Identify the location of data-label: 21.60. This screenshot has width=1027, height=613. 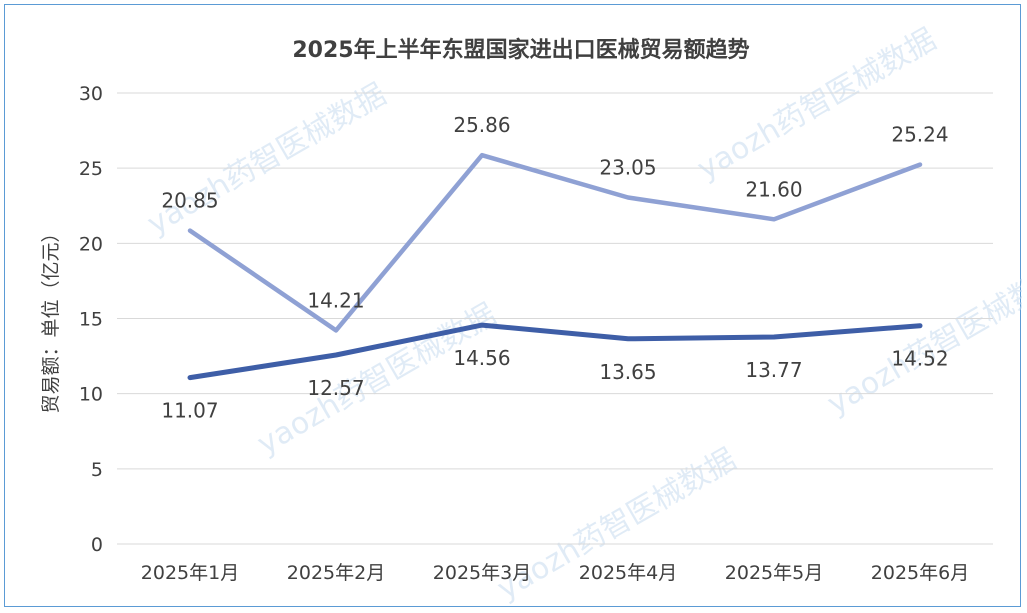
(773, 189).